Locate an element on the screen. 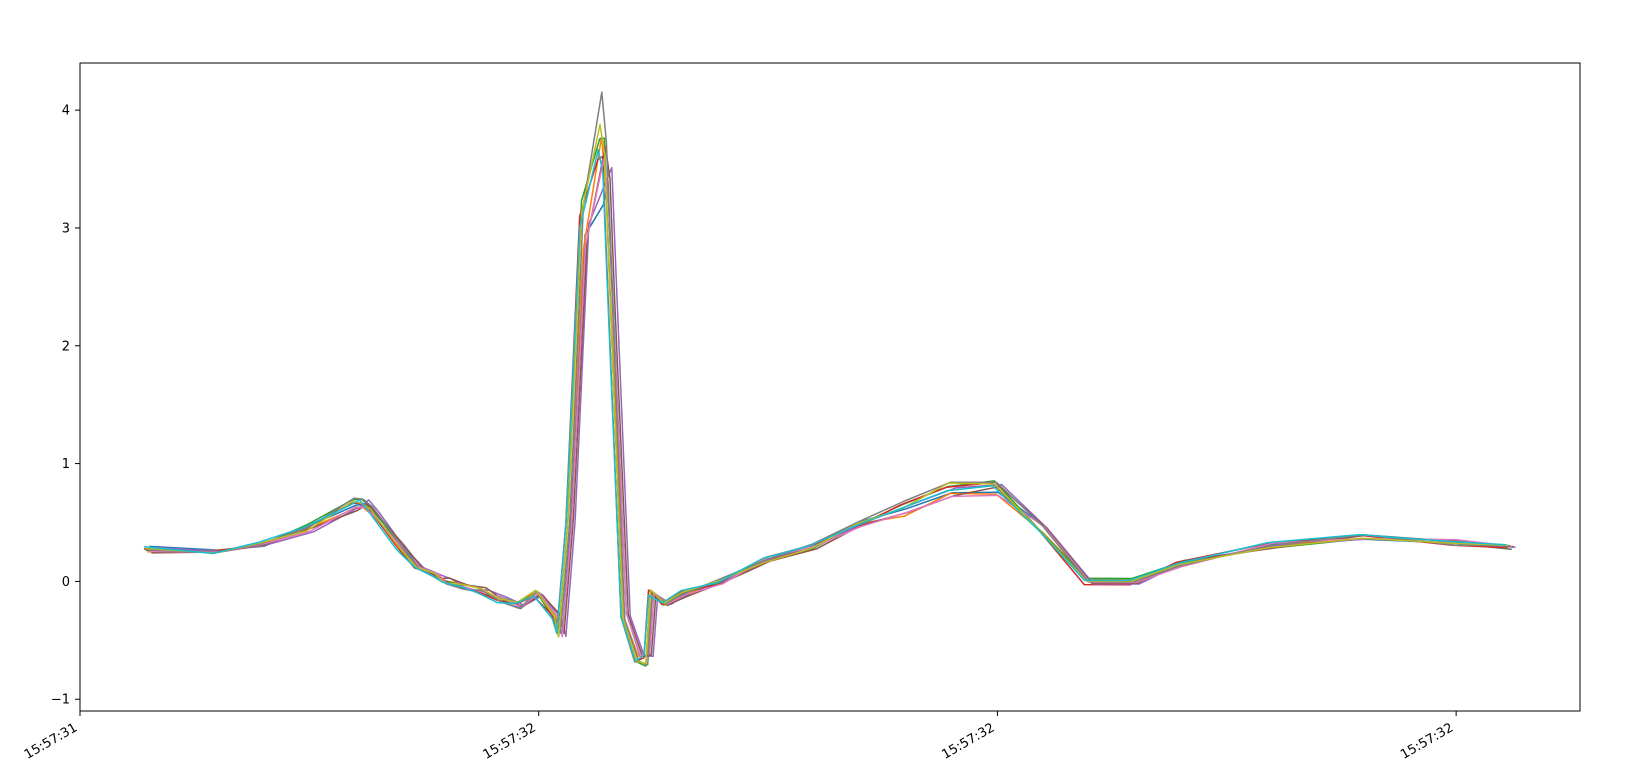 Image resolution: width=1648 pixels, height=775 pixels. y-tick-label-2: 1 is located at coordinates (66, 464).